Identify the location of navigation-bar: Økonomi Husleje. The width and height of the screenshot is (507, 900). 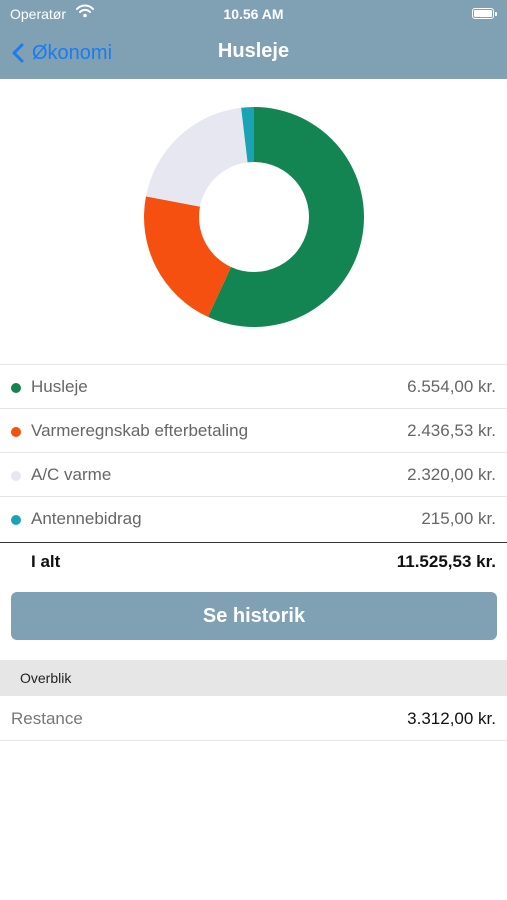
(253, 53).